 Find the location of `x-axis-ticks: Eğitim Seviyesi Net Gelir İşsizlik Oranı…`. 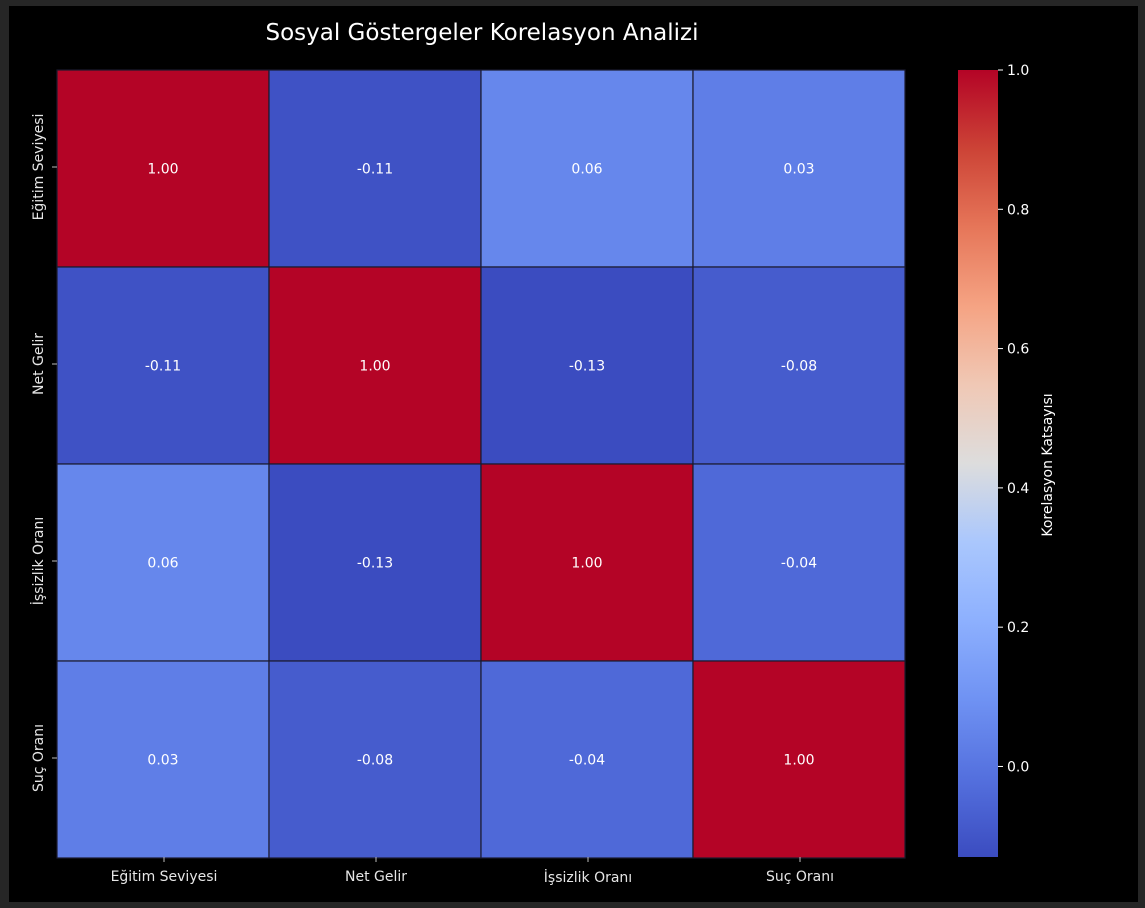

x-axis-ticks: Eğitim Seviyesi Net Gelir İşsizlik Oranı… is located at coordinates (472, 871).